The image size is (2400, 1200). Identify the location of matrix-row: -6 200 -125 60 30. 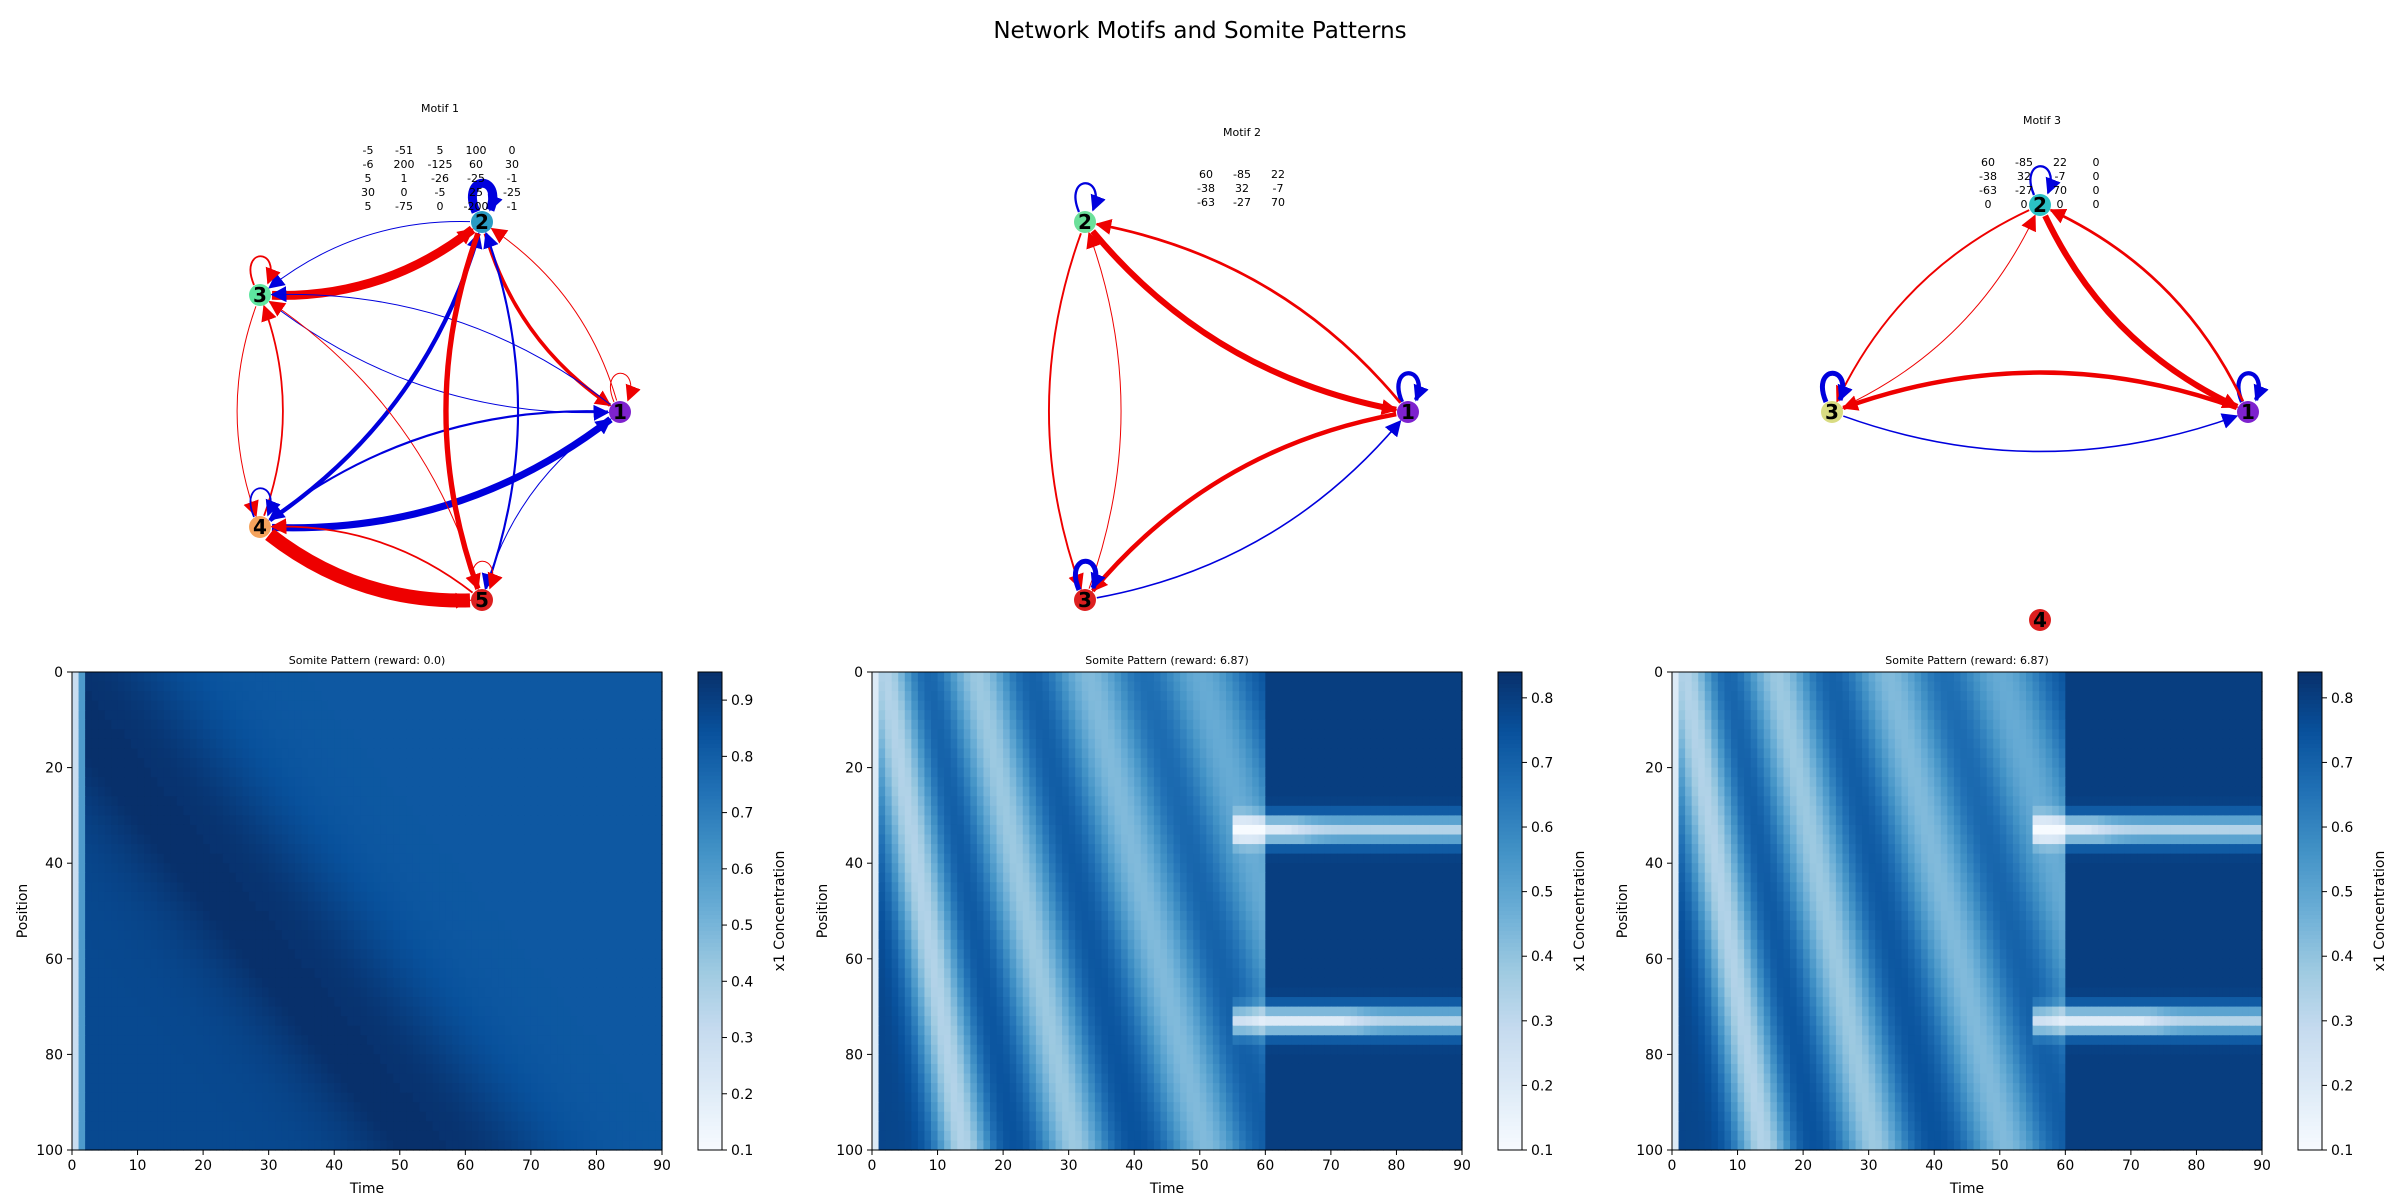
(440, 165).